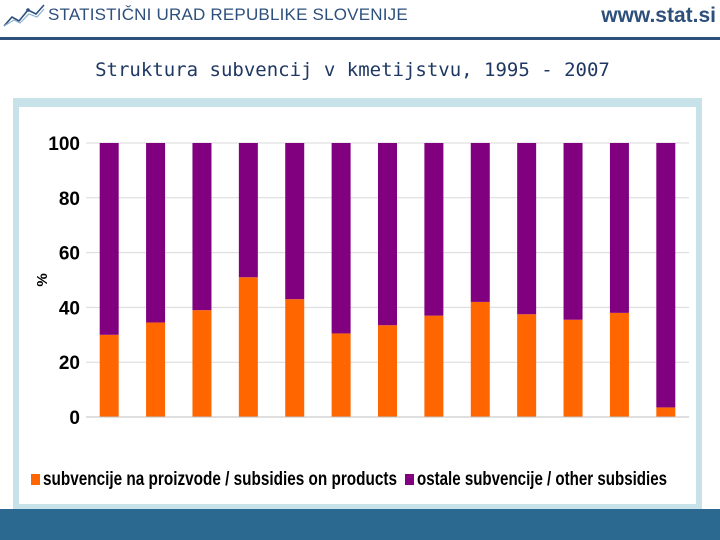 The width and height of the screenshot is (720, 540). What do you see at coordinates (69, 254) in the screenshot?
I see `y-tick-label: 60` at bounding box center [69, 254].